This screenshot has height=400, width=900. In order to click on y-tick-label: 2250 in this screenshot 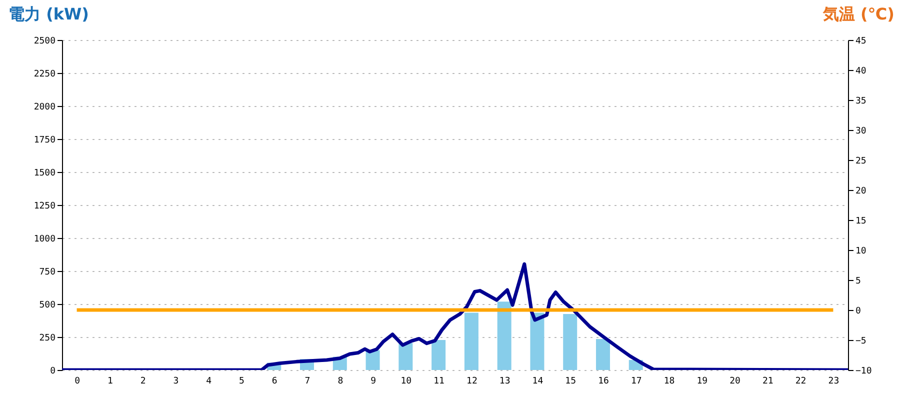, I will do `click(45, 75)`.